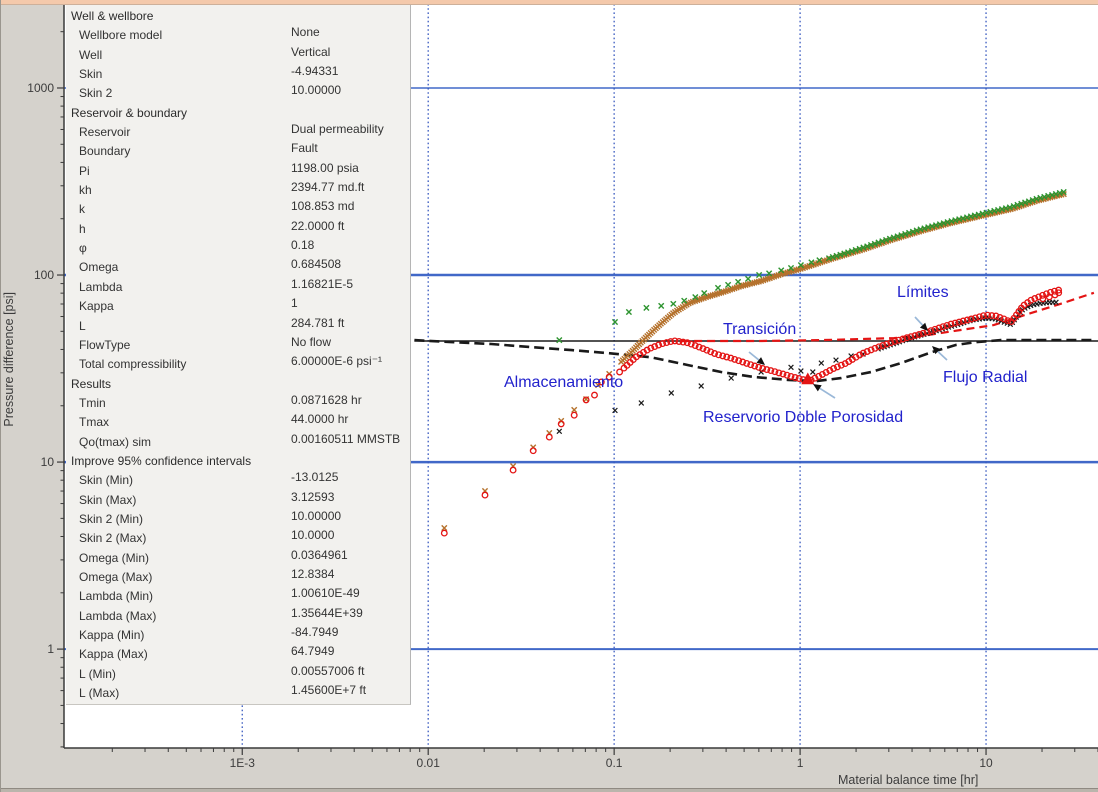 This screenshot has width=1098, height=792. I want to click on param-value: 64.7949, so click(313, 651).